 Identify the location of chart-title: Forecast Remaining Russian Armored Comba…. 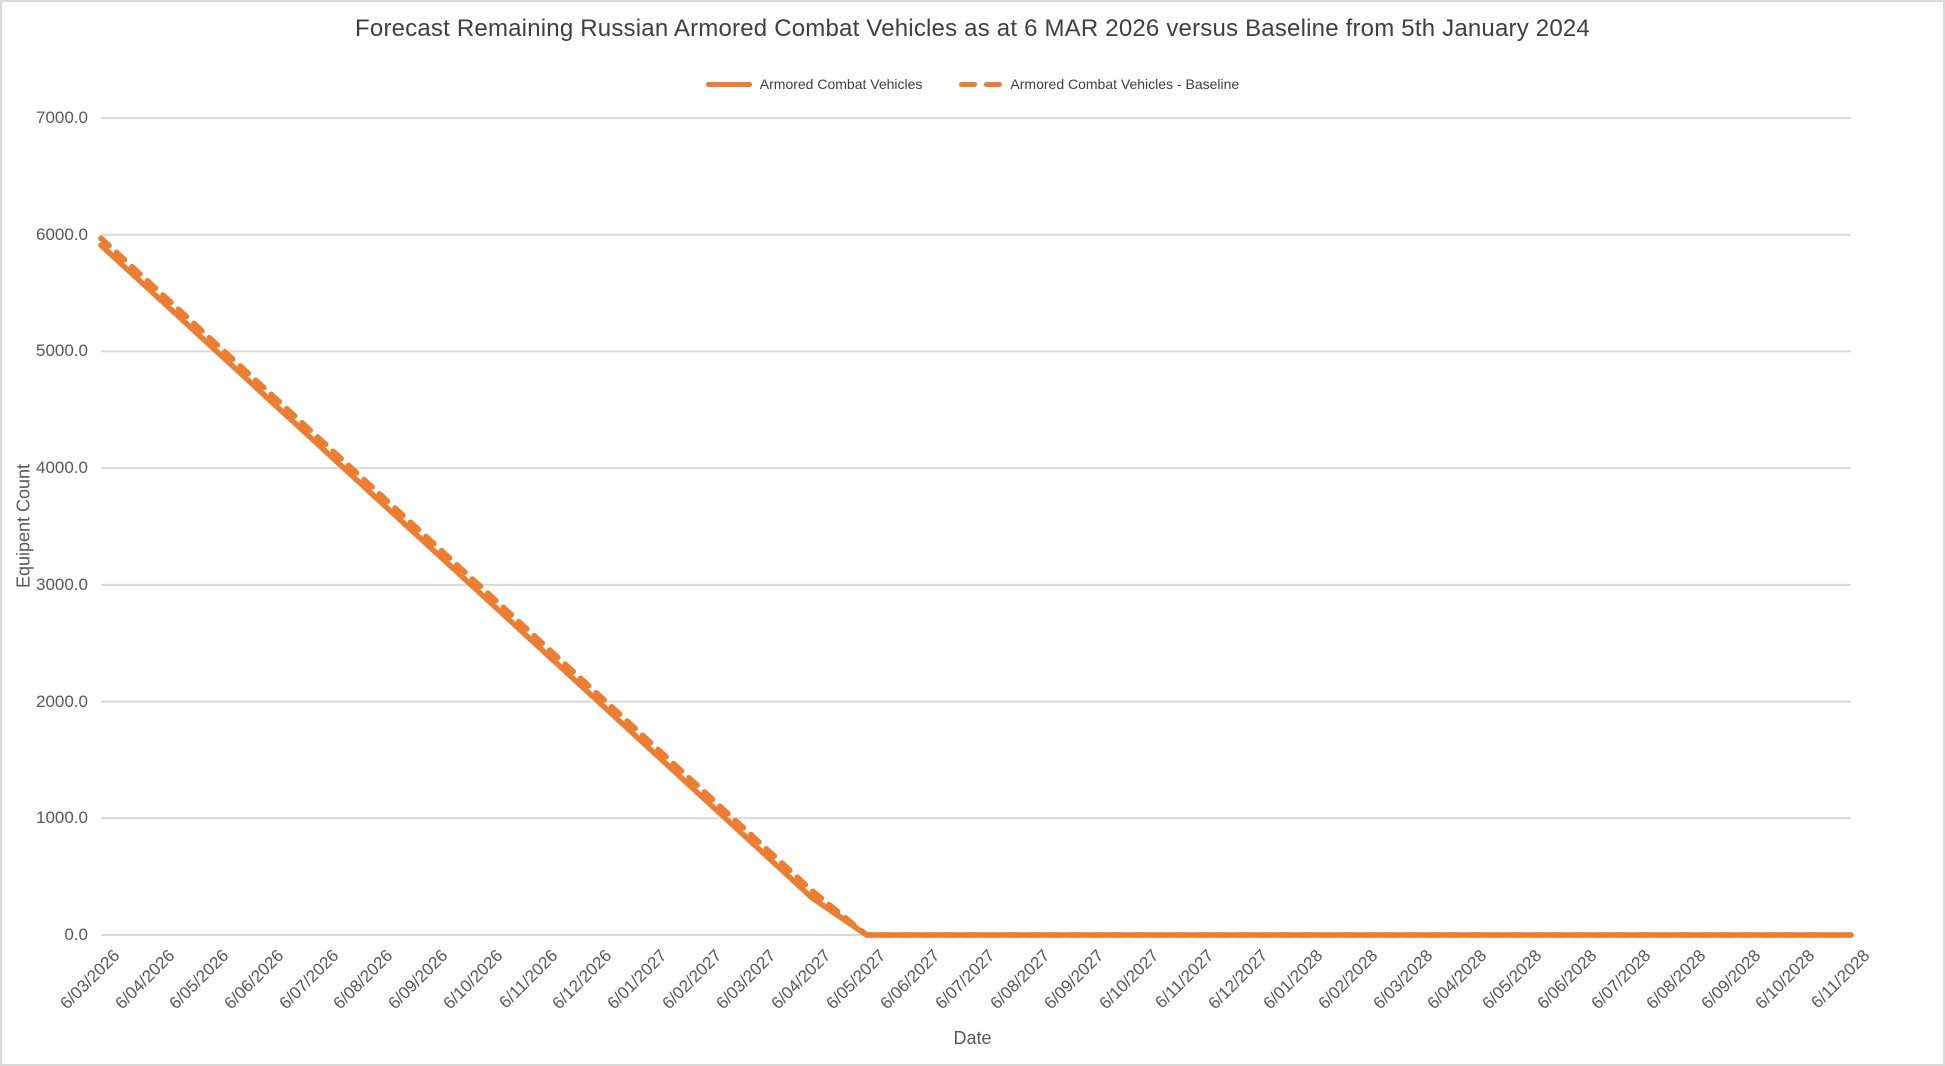
(972, 28).